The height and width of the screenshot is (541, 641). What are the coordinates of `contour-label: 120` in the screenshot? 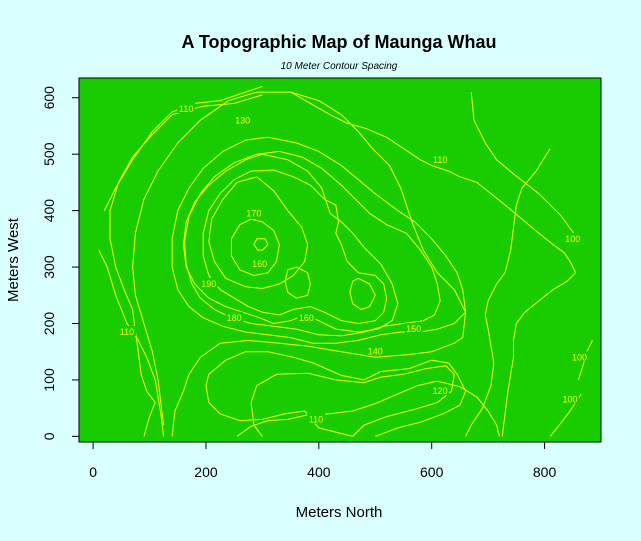 It's located at (440, 391).